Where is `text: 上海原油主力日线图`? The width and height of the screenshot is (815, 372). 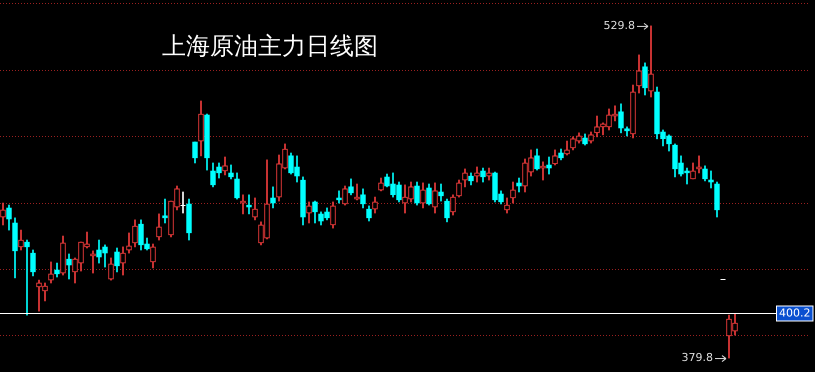
text: 上海原油主力日线图 is located at coordinates (270, 46).